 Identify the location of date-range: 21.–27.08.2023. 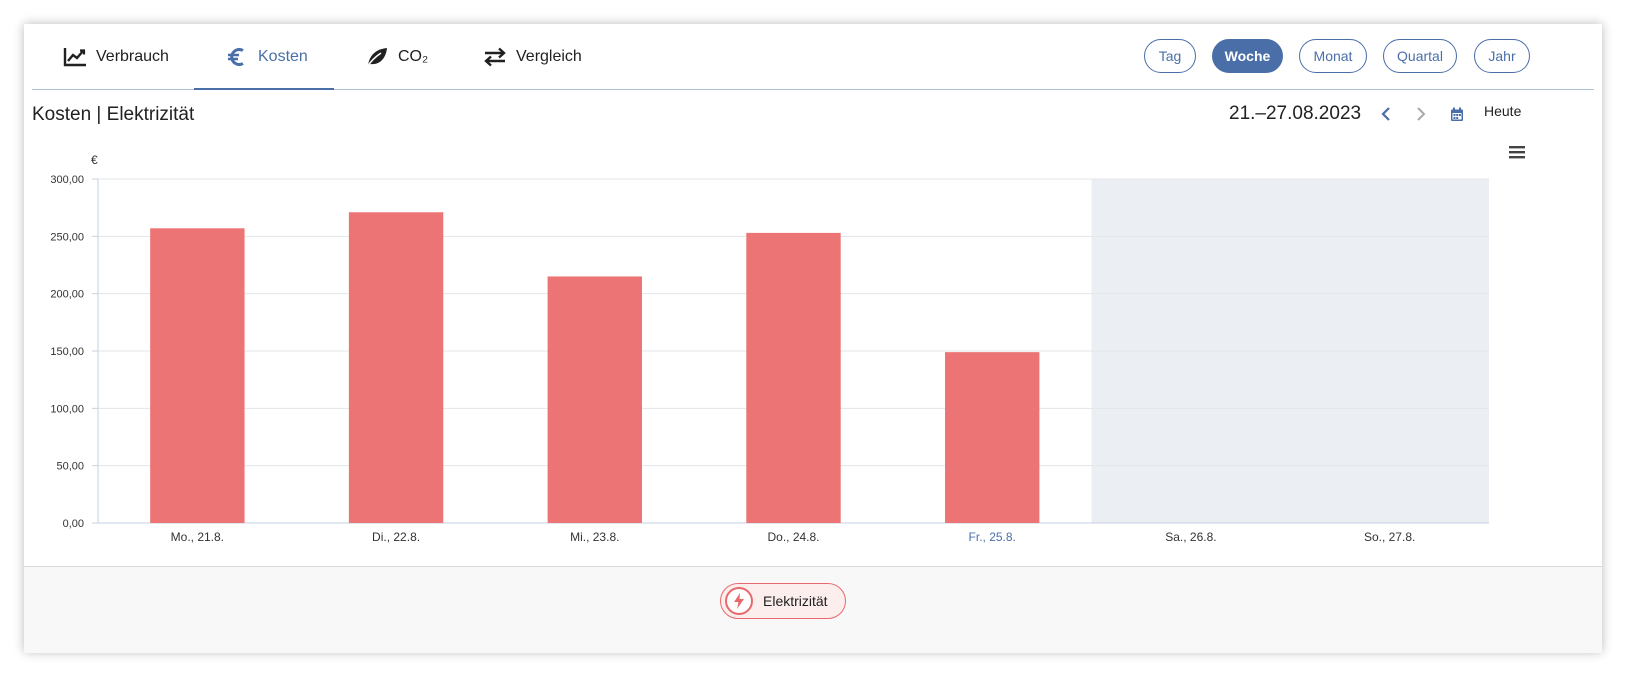
(1295, 113).